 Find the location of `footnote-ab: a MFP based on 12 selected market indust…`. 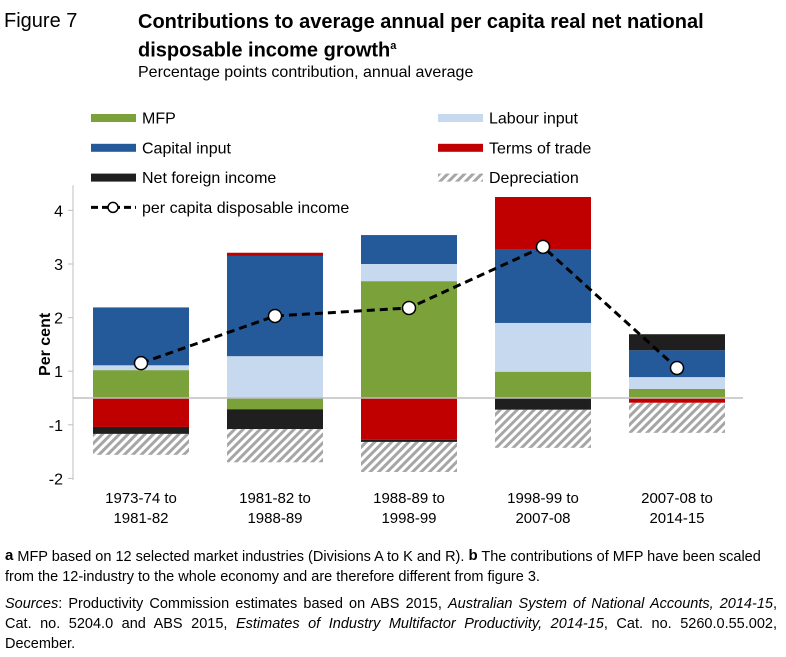

footnote-ab: a MFP based on 12 selected market indust… is located at coordinates (391, 566).